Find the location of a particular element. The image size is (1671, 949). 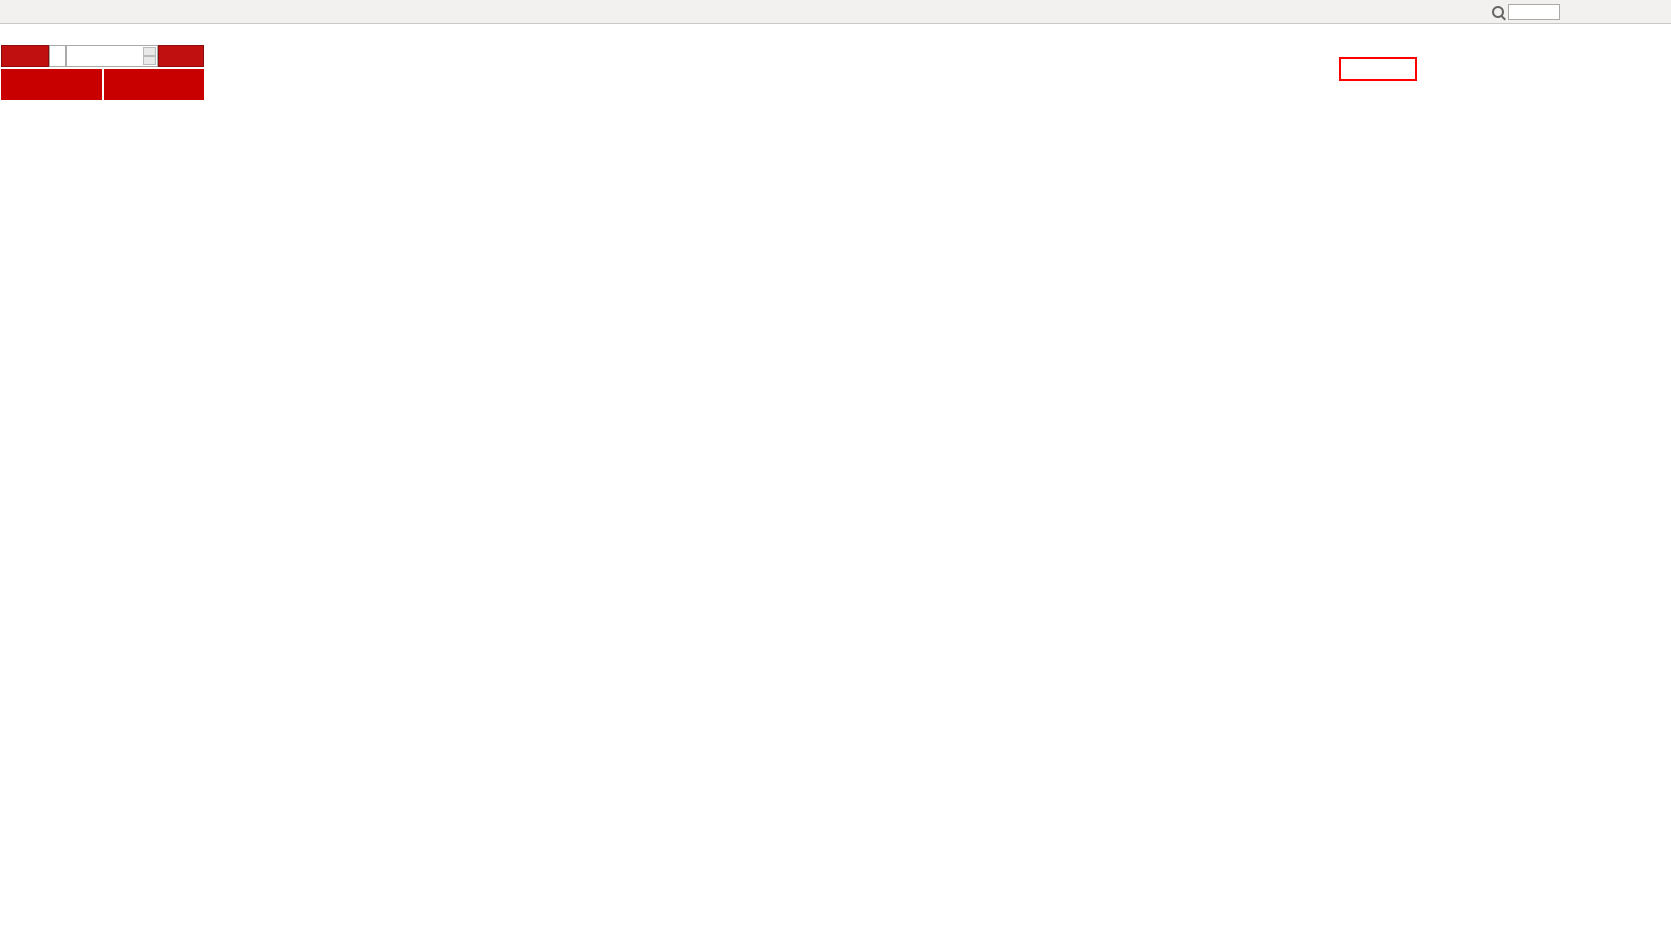

search-input is located at coordinates (1534, 12).